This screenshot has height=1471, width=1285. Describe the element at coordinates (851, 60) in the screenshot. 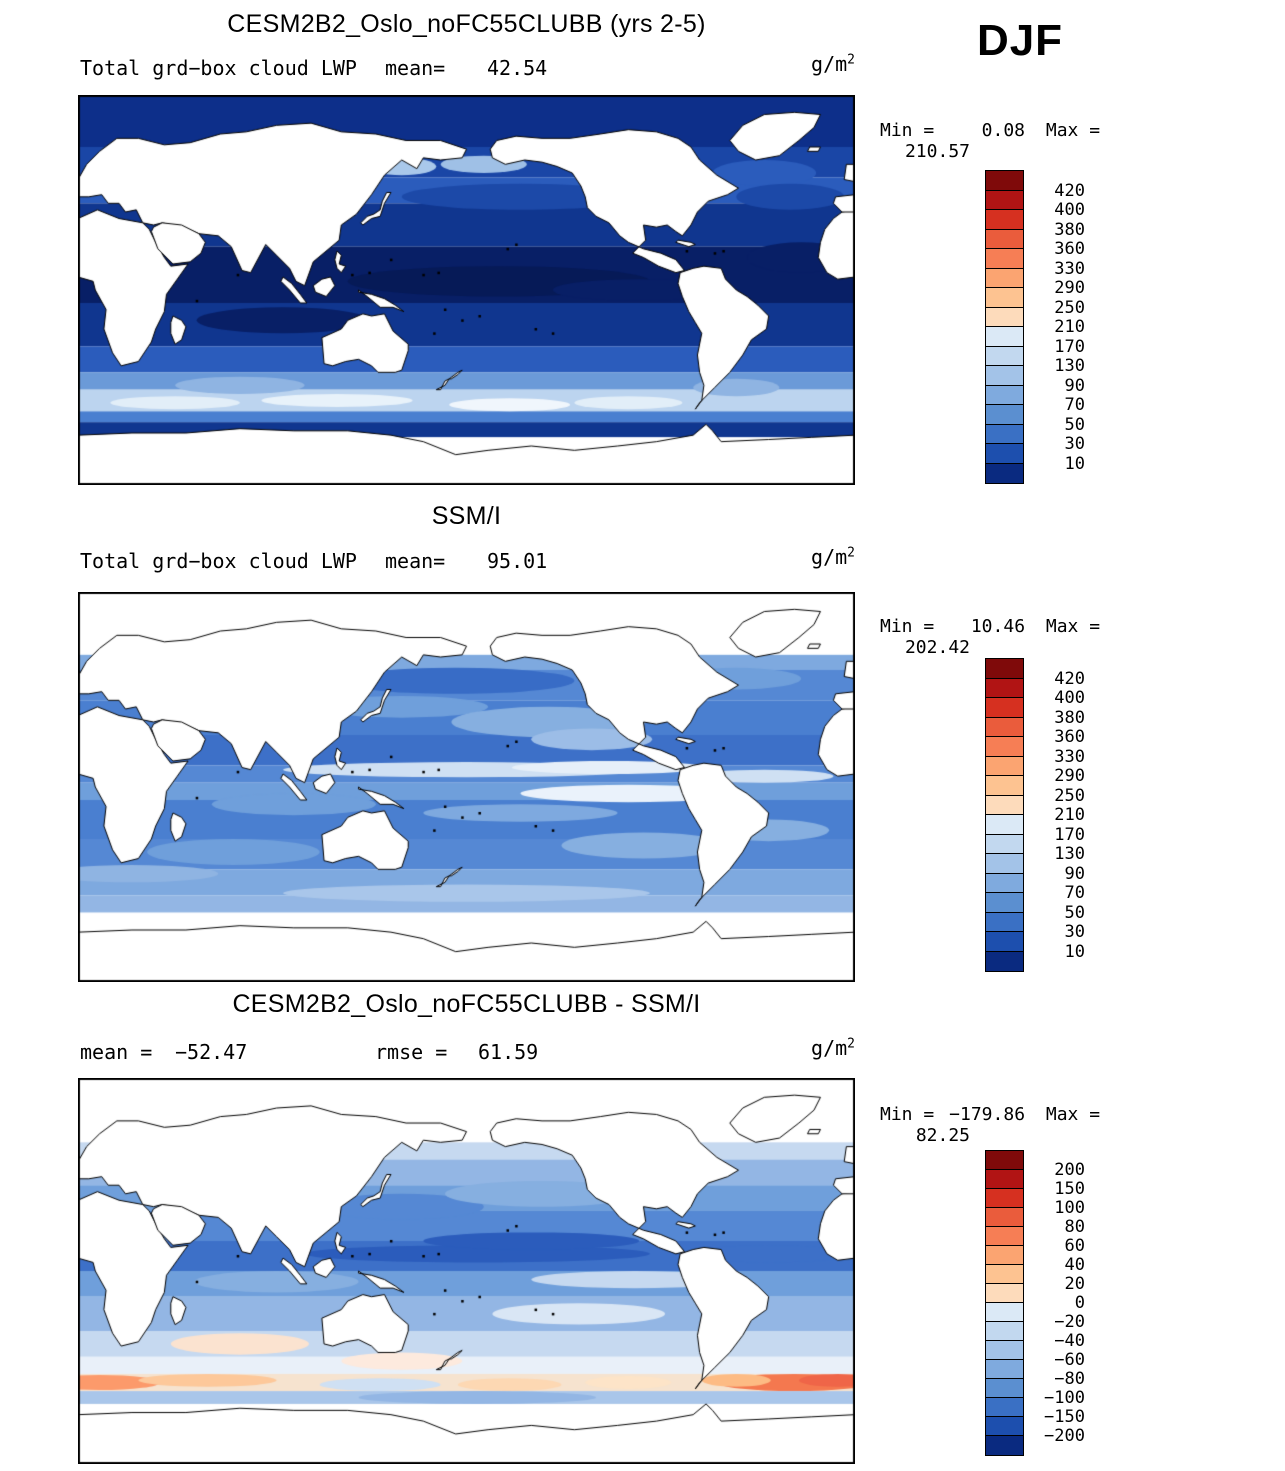

I see `units-exponent: 2` at that location.